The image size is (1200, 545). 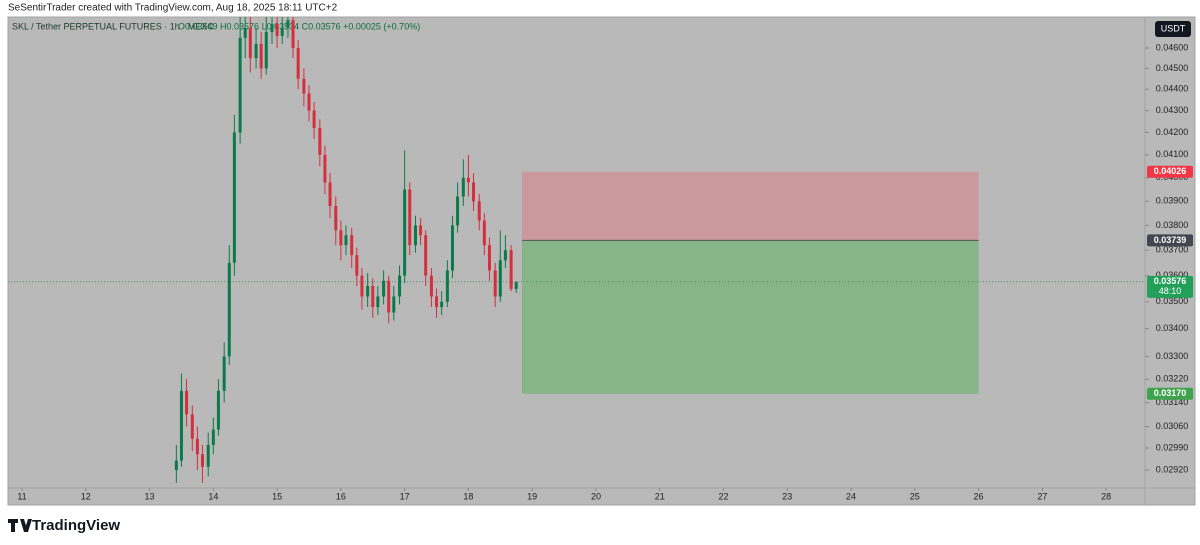 I want to click on y-tick-label: 0.04600, so click(x=1172, y=47).